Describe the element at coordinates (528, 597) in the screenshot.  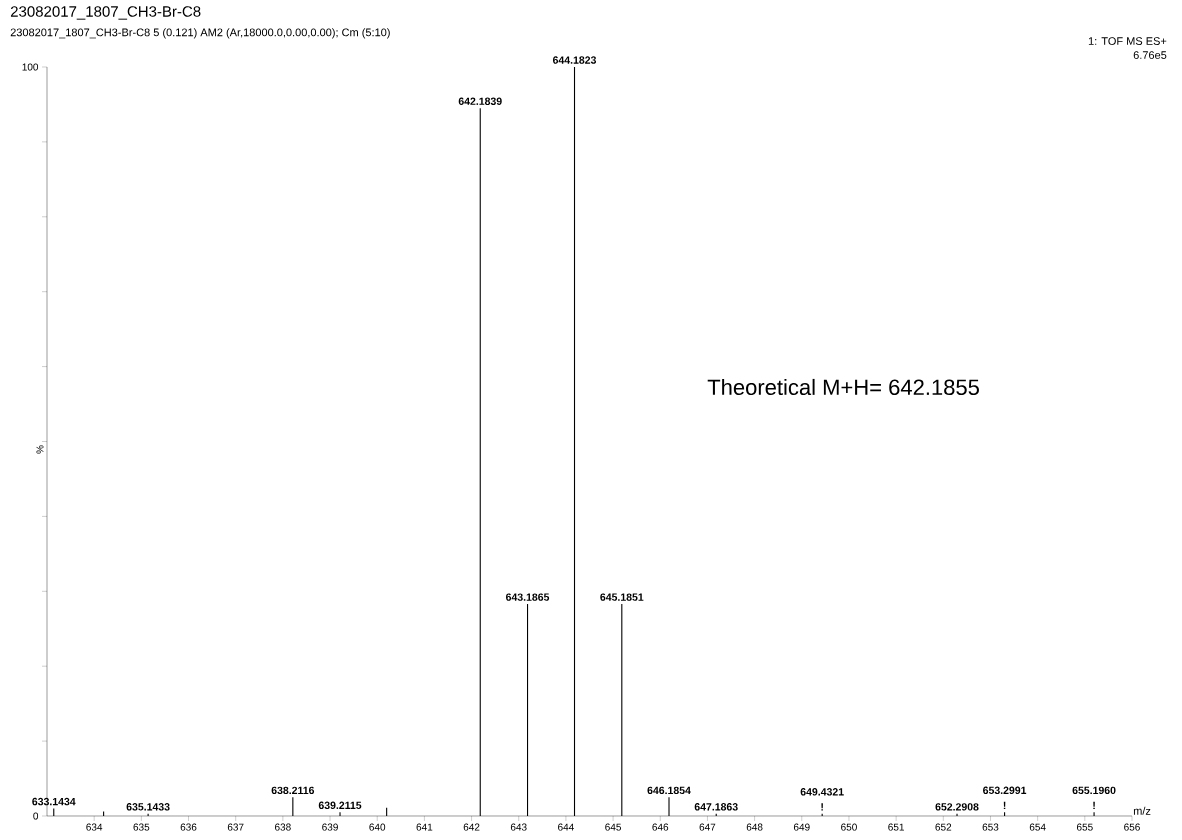
I see `annotation: 643.1865` at that location.